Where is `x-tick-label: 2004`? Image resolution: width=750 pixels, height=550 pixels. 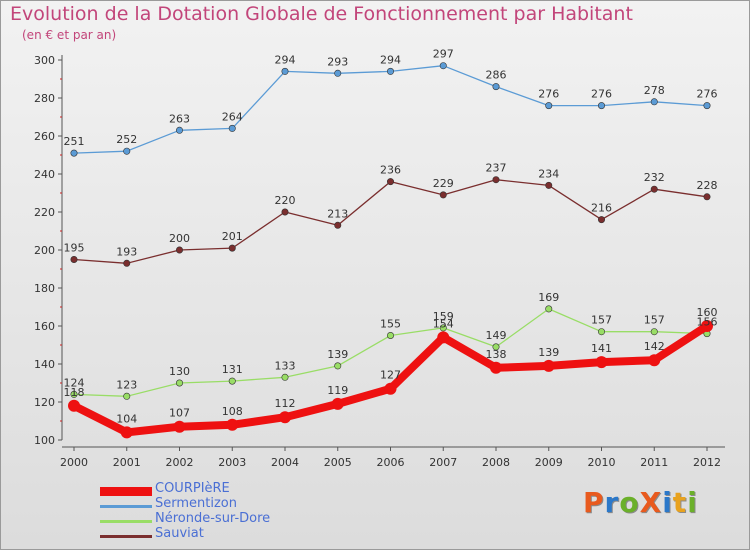
x-tick-label: 2004 is located at coordinates (285, 462).